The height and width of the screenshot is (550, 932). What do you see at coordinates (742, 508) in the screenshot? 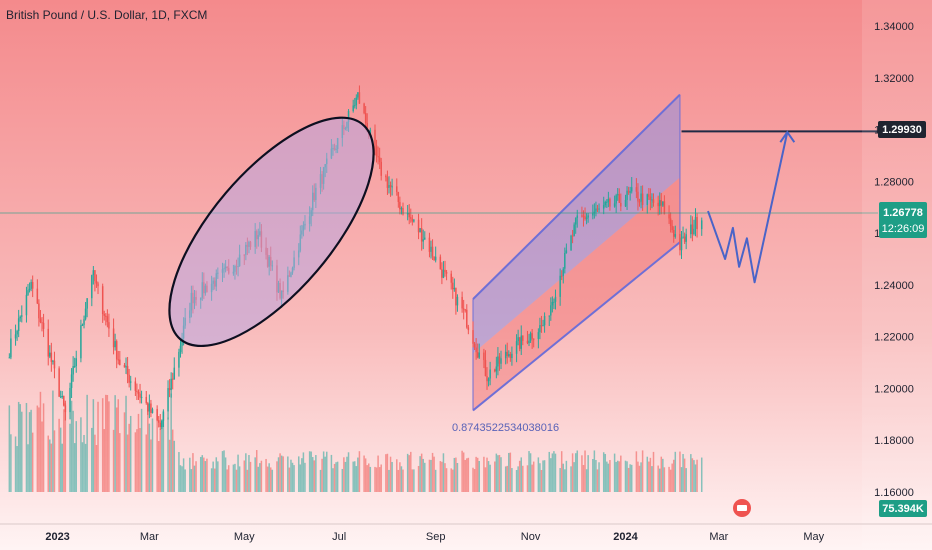
I see `economic-event-icon` at bounding box center [742, 508].